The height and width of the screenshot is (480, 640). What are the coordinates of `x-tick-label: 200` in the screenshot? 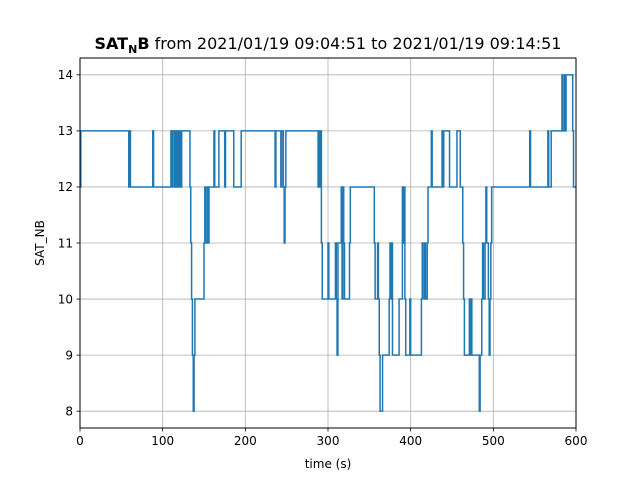 It's located at (245, 441).